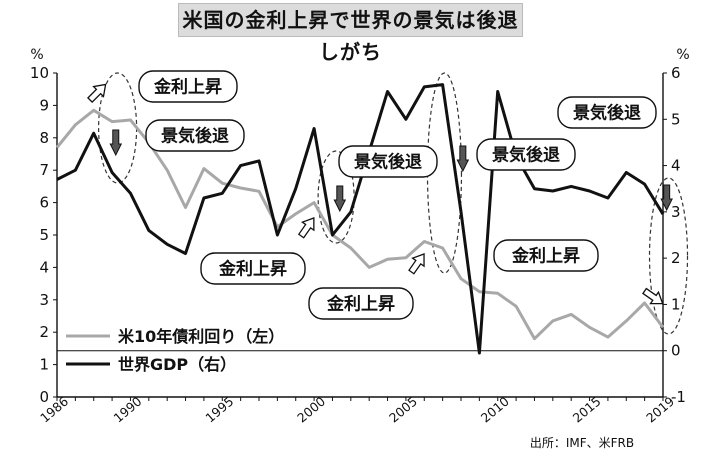  What do you see at coordinates (36, 55) in the screenshot?
I see `left-unit-label: %` at bounding box center [36, 55].